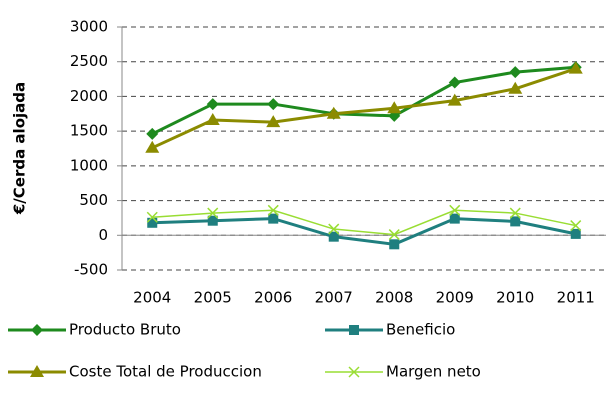  I want to click on y-tick-label: 1000, so click(89, 165).